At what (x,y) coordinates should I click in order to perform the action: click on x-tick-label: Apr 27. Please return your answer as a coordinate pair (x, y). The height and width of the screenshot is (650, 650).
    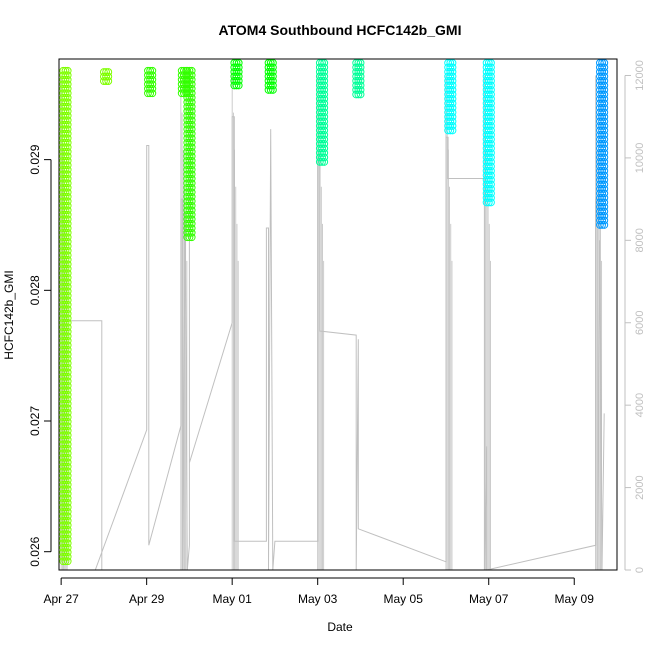
    Looking at the image, I should click on (61, 599).